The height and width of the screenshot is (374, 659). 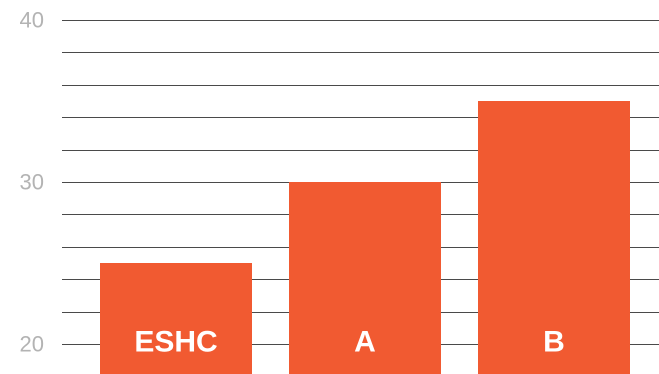 What do you see at coordinates (349, 342) in the screenshot?
I see `bar-labels: ESHC A B` at bounding box center [349, 342].